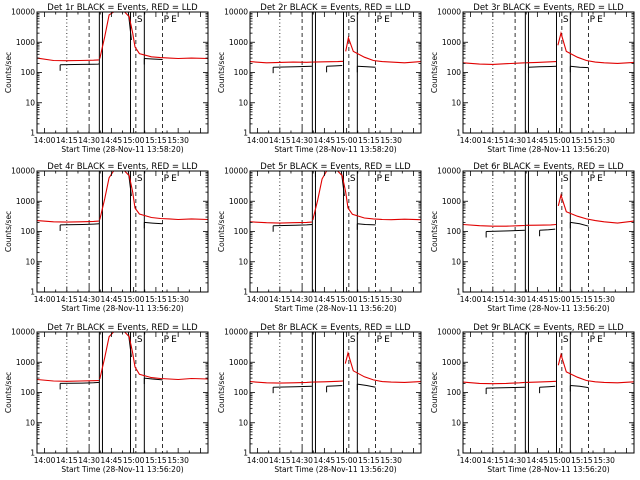  What do you see at coordinates (548, 328) in the screenshot?
I see `chart-title: Det 9r BLACK = Events, RED = LLD` at bounding box center [548, 328].